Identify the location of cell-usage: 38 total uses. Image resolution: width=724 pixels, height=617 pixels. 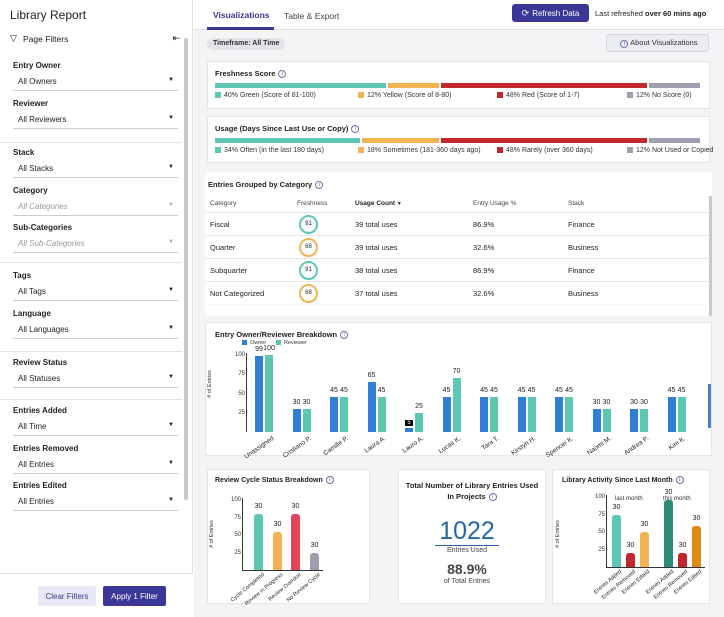
(376, 270).